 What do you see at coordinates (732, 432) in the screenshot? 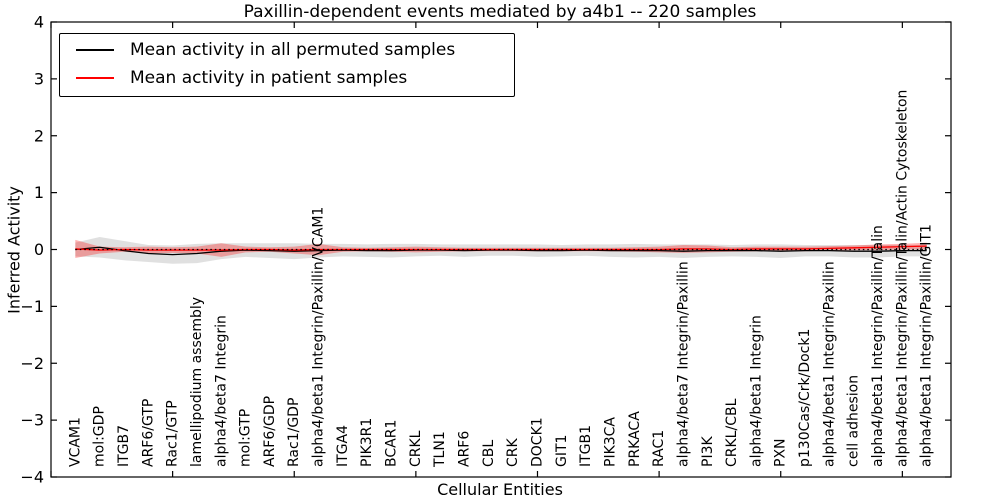
I see `category-label: CRKL/CBL` at bounding box center [732, 432].